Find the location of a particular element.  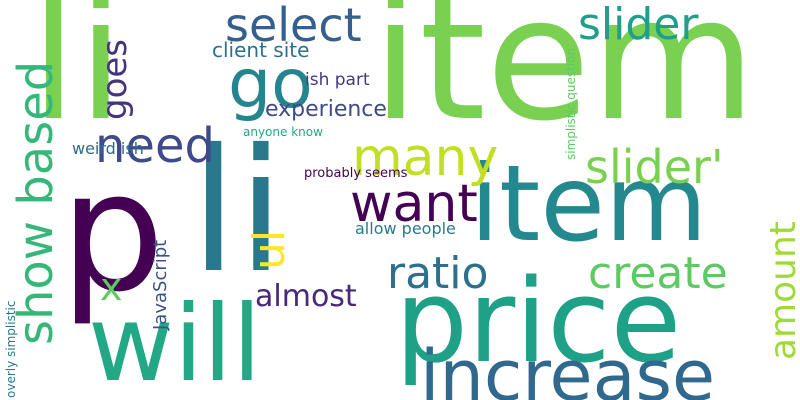

word-experience: experience is located at coordinates (326, 109).